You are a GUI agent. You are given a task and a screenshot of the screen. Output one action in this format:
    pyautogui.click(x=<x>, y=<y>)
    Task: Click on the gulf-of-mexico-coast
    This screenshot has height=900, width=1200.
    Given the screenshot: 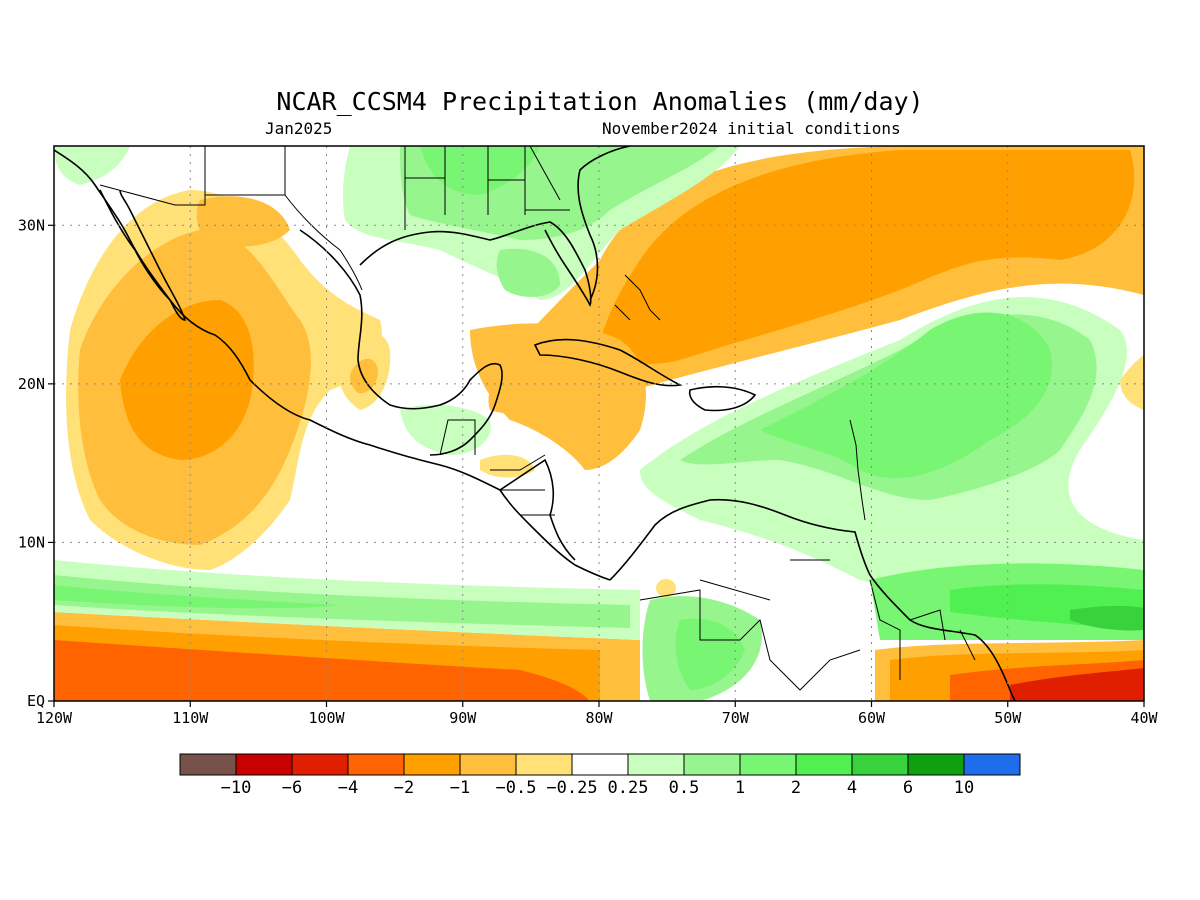 What is the action you would take?
    pyautogui.click(x=401, y=342)
    